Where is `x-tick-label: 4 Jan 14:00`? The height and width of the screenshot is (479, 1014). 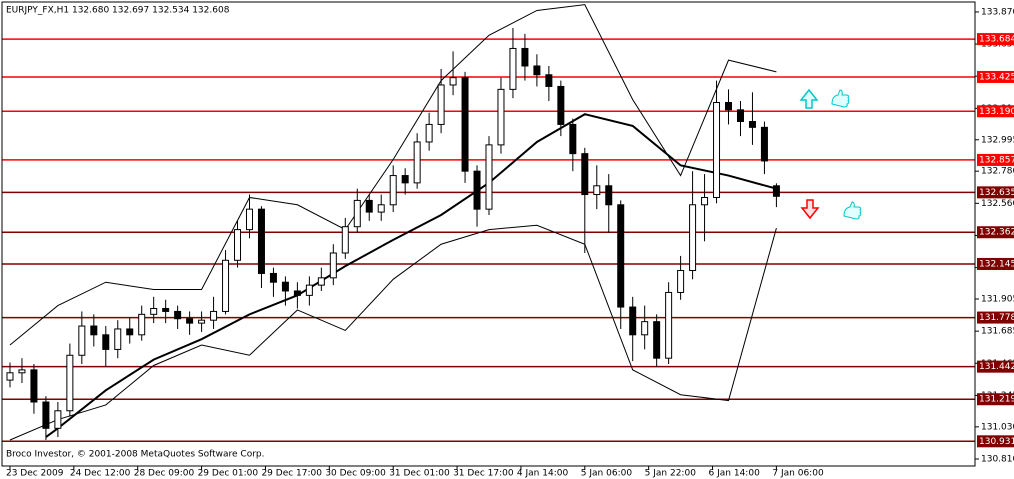 x-tick-label: 4 Jan 14:00 is located at coordinates (543, 474).